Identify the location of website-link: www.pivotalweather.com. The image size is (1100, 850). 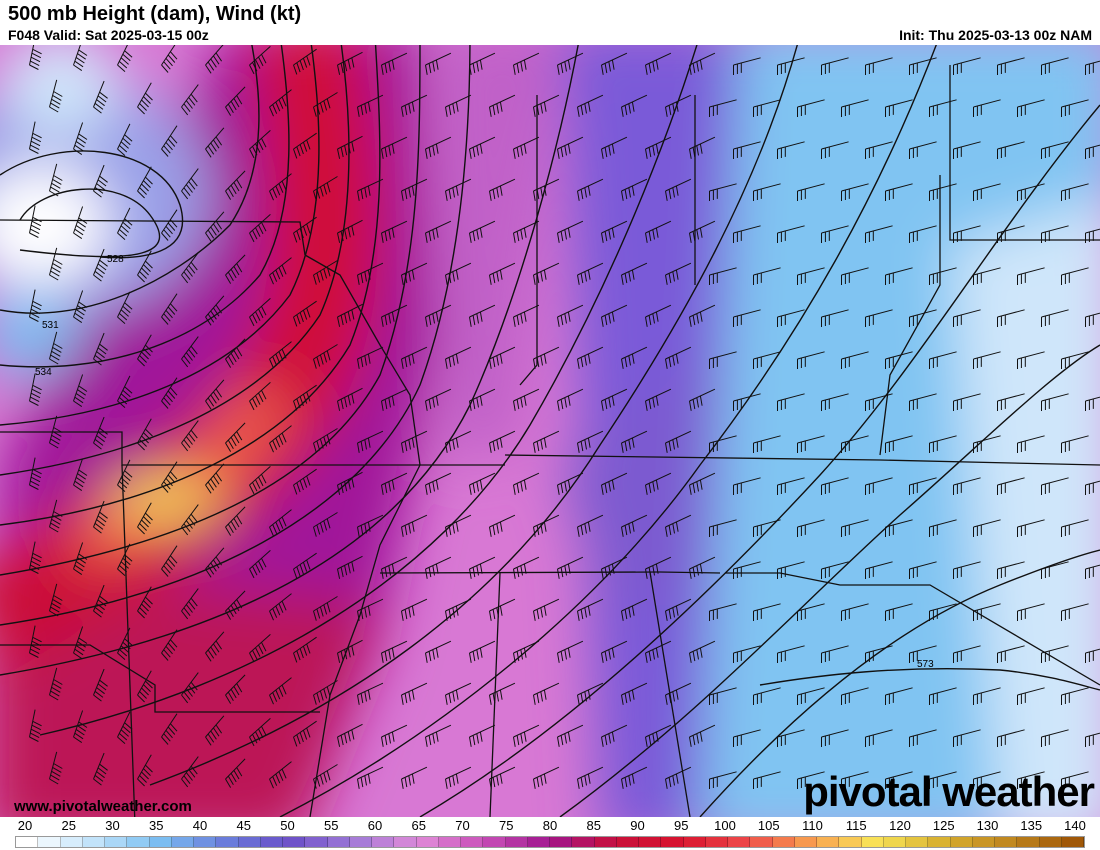
(103, 806).